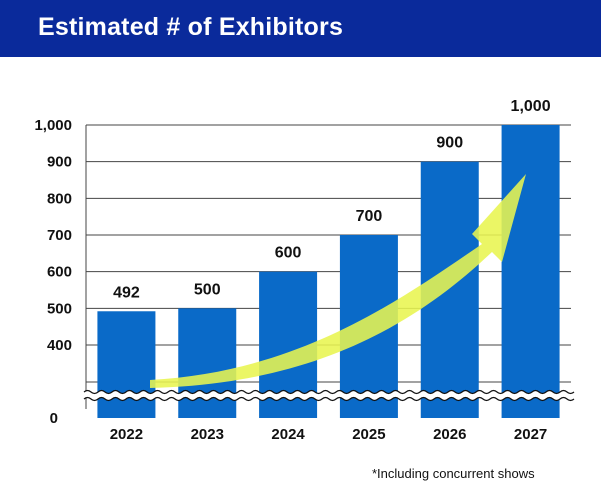 This screenshot has width=601, height=493. What do you see at coordinates (59, 345) in the screenshot?
I see `y-tick-label: 400` at bounding box center [59, 345].